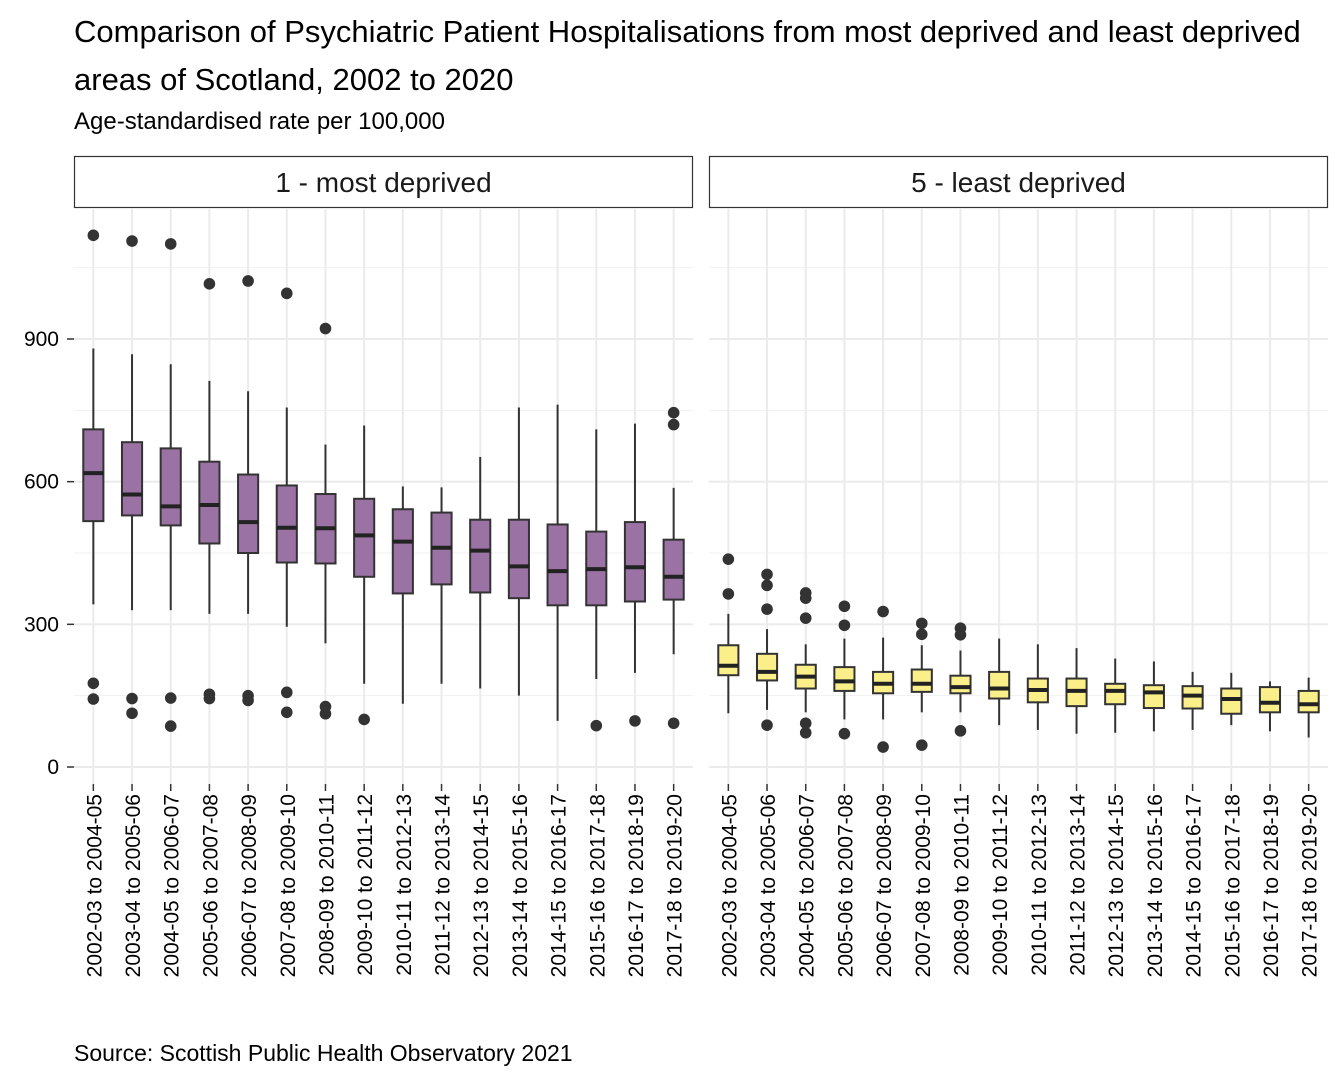  What do you see at coordinates (675, 885) in the screenshot?
I see `x-tick-label: 2017-18 to 2019-20` at bounding box center [675, 885].